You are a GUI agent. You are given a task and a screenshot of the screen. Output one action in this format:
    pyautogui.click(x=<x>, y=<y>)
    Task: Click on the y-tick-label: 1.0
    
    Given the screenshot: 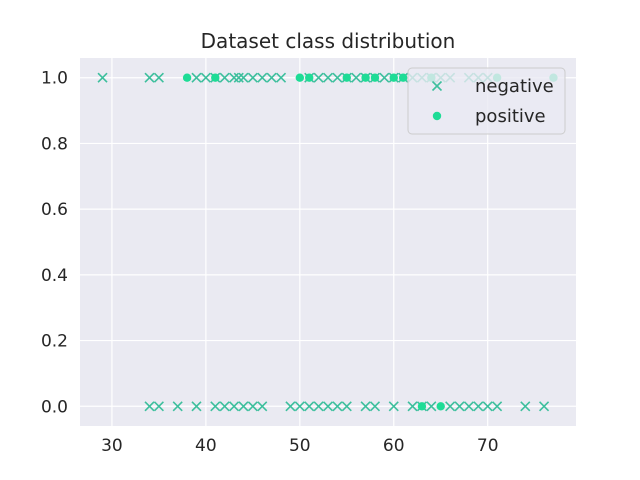 What is the action you would take?
    pyautogui.click(x=54, y=79)
    